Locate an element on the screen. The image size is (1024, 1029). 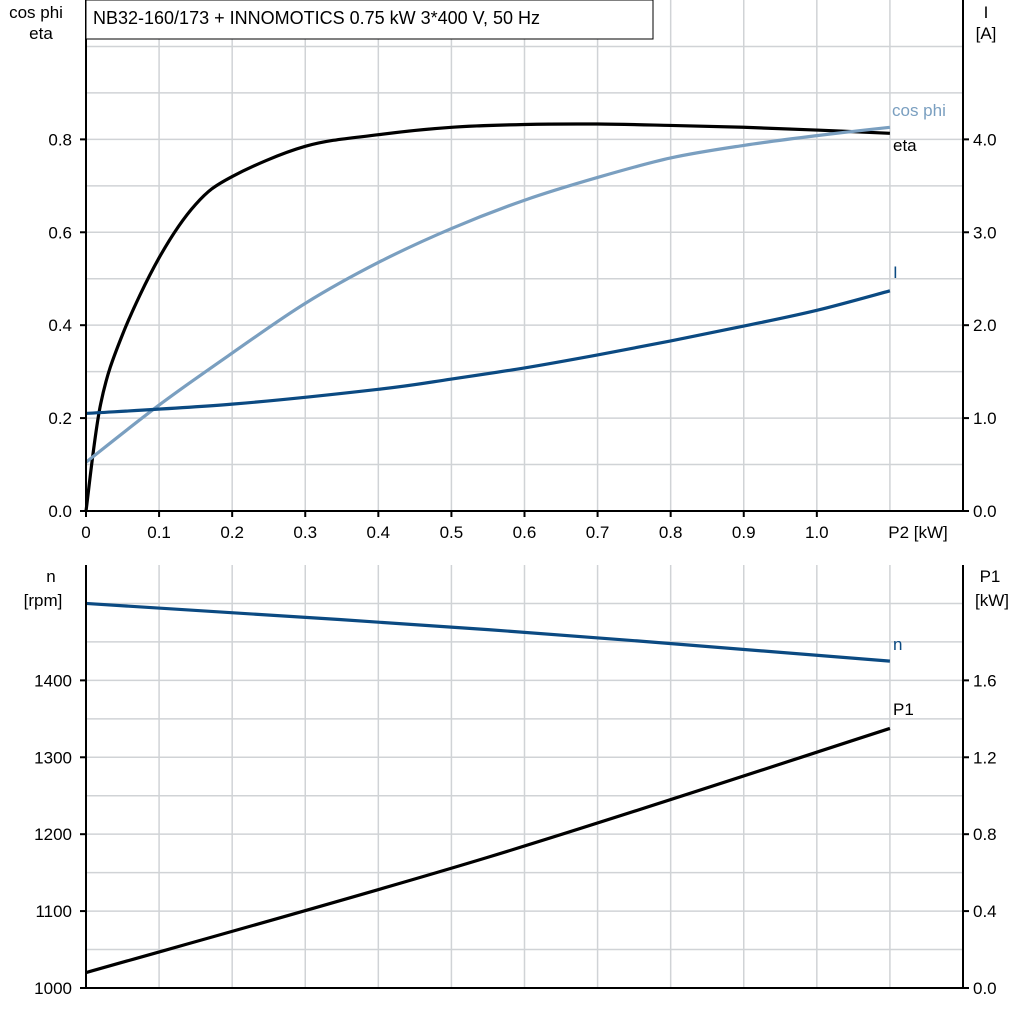
y-right-tick-label: 1.6 is located at coordinates (985, 680).